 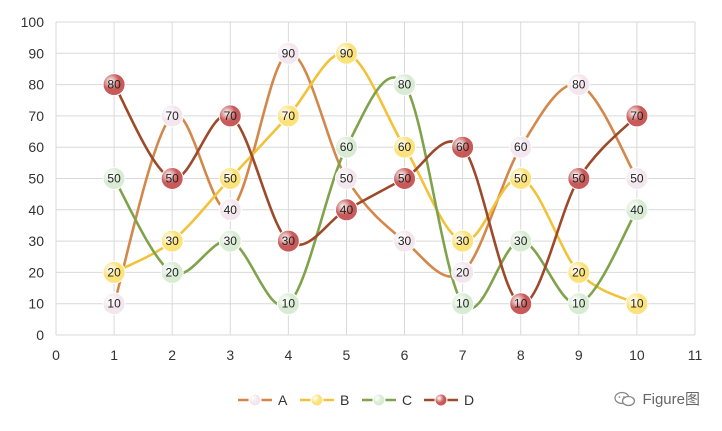 I want to click on data-label-C: 20, so click(x=173, y=272).